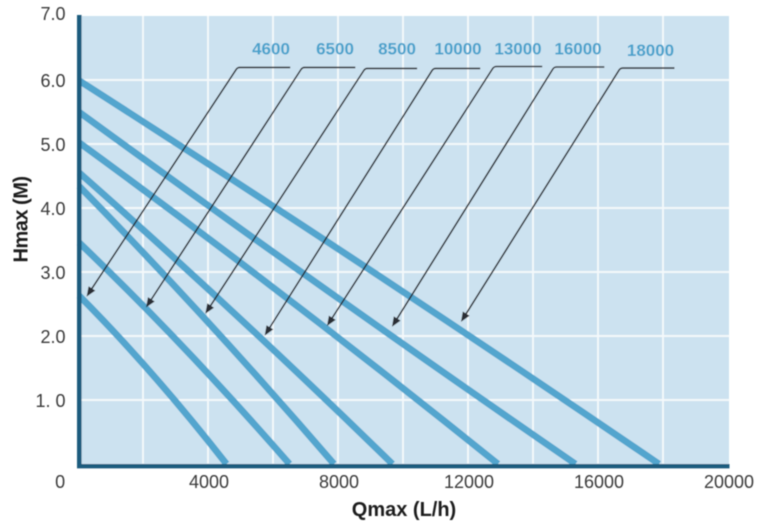 Image resolution: width=768 pixels, height=525 pixels. Describe the element at coordinates (50, 401) in the screenshot. I see `svg-text: 1. 0` at that location.